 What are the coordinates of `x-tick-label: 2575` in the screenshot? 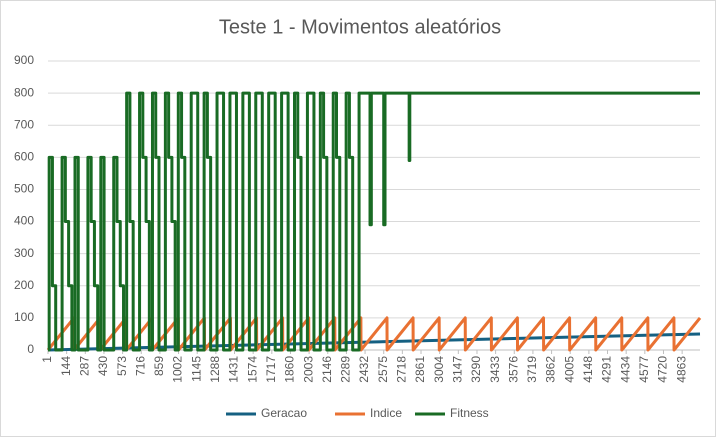 It's located at (383, 369).